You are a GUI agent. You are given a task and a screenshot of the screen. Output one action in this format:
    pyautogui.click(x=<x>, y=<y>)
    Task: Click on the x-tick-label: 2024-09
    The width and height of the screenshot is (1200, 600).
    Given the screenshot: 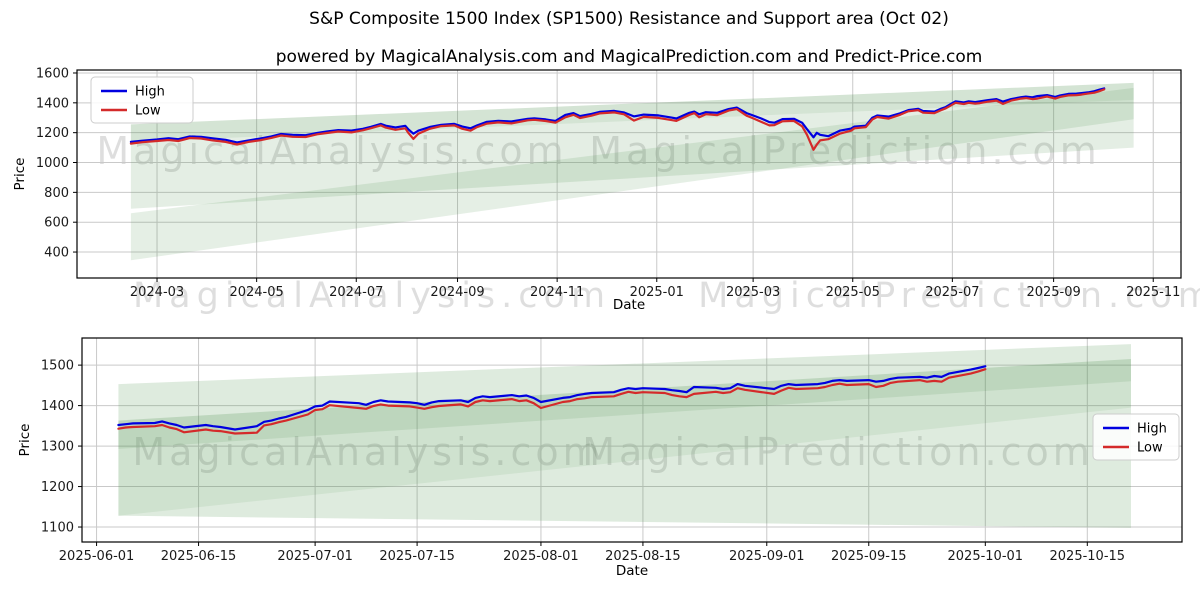 What is the action you would take?
    pyautogui.click(x=457, y=292)
    